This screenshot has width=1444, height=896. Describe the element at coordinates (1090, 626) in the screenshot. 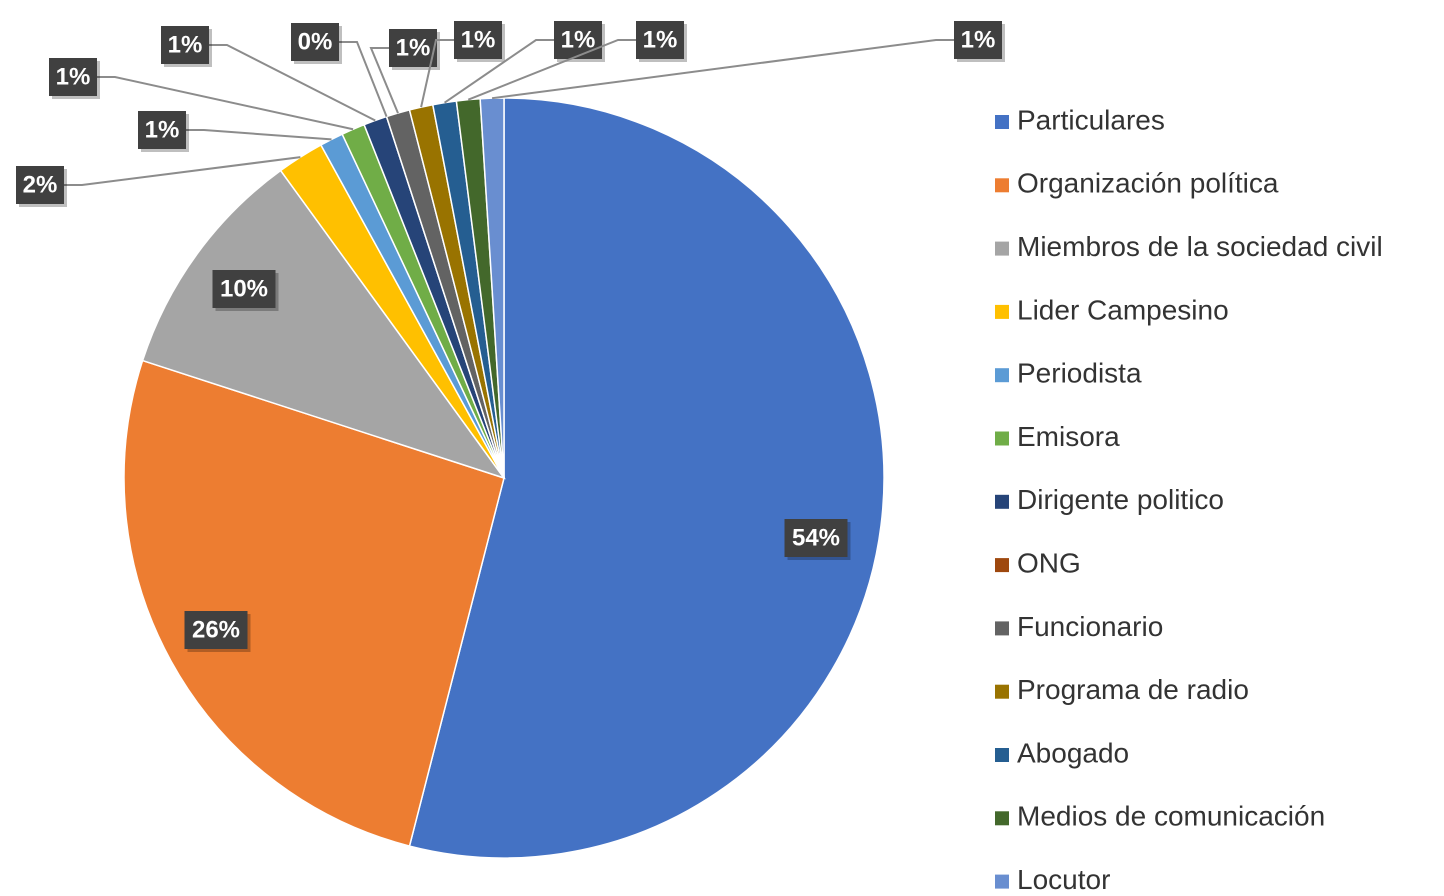

I see `legend-label: Funcionario` at that location.